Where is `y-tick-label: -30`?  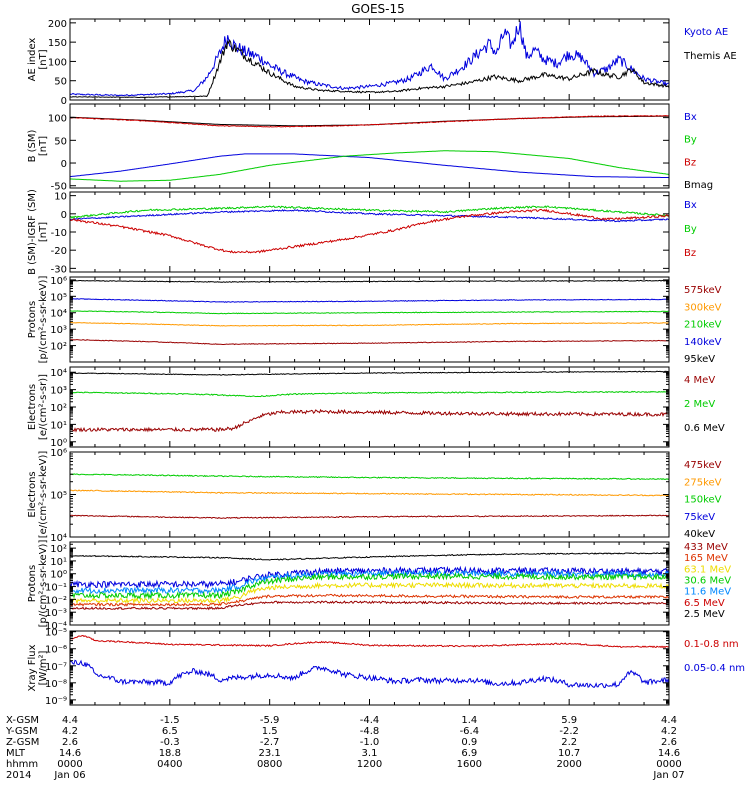
y-tick-label: -30 is located at coordinates (59, 269).